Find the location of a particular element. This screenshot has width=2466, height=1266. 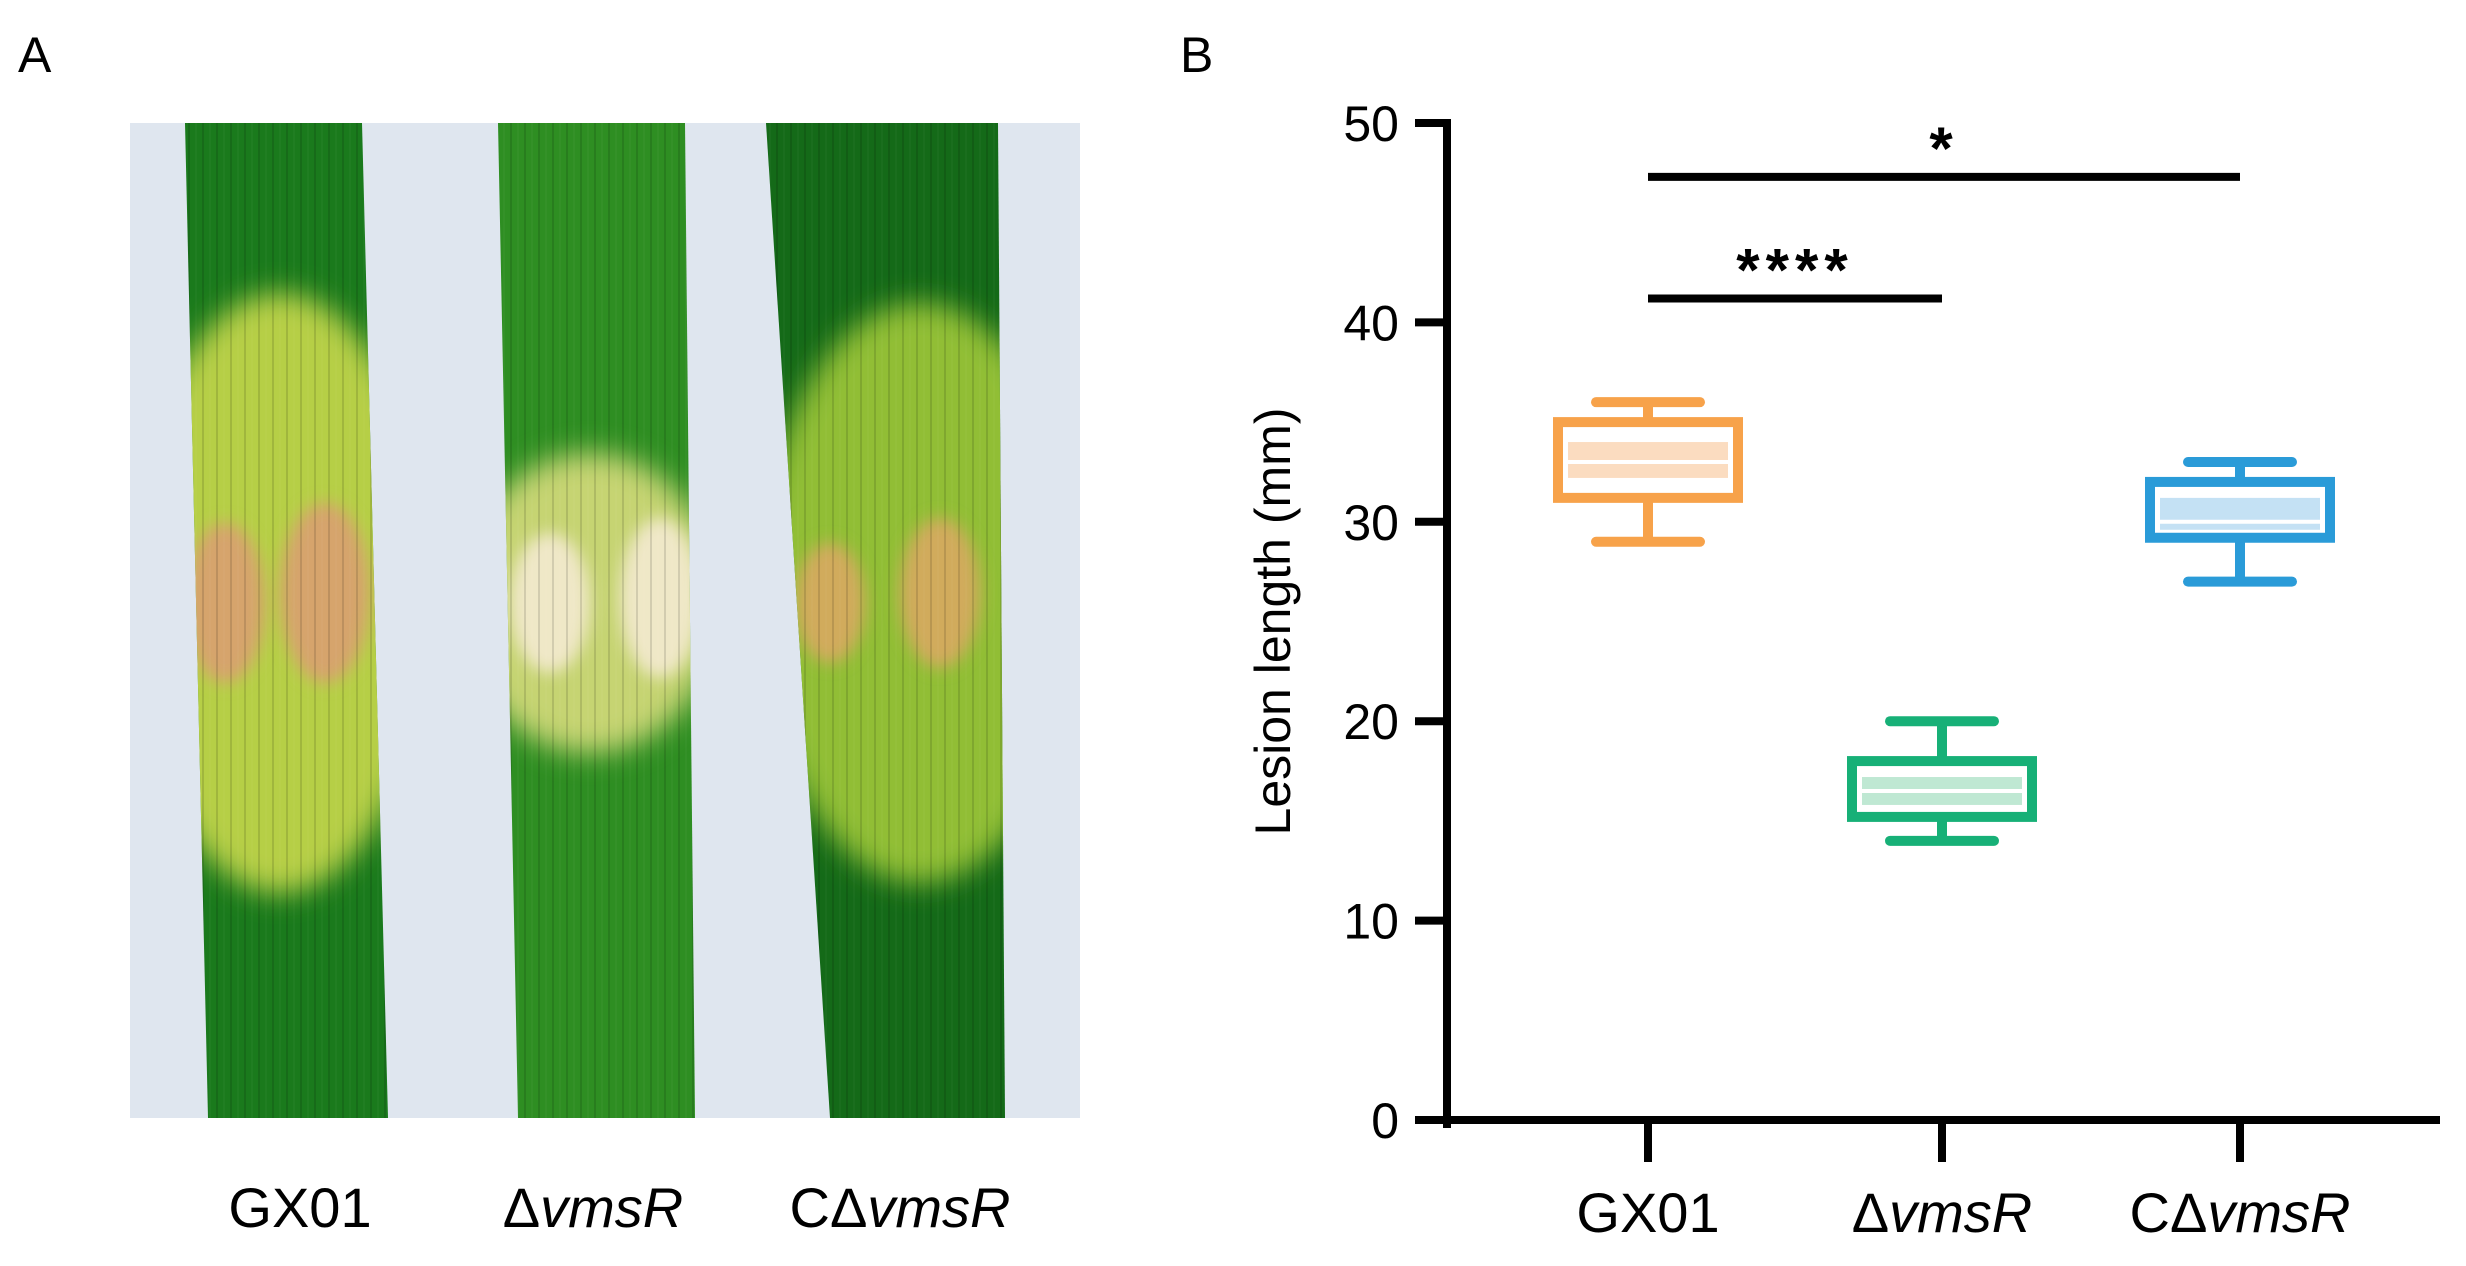

leaf-label-gx01: GX01 is located at coordinates (300, 1207).